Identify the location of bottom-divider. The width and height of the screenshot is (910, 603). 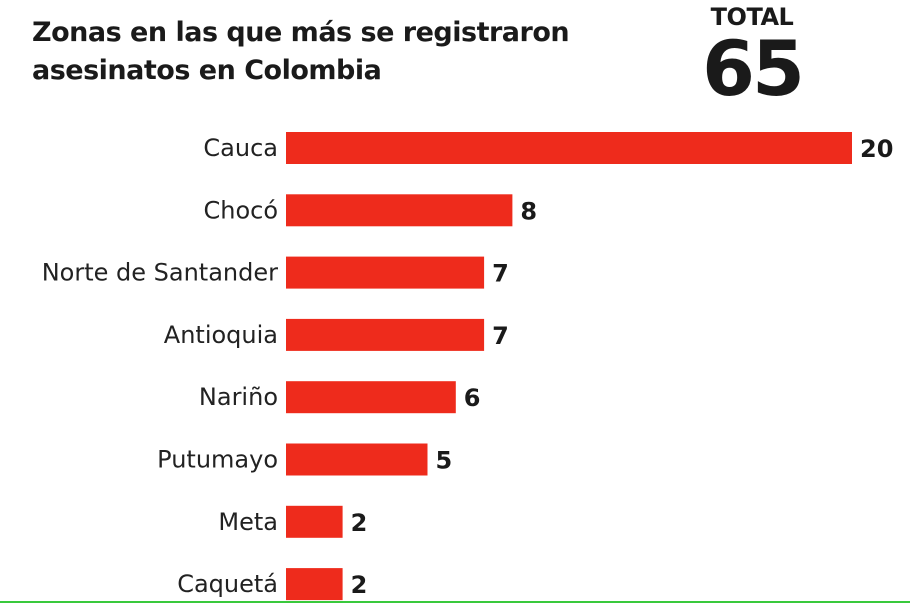
(455, 602).